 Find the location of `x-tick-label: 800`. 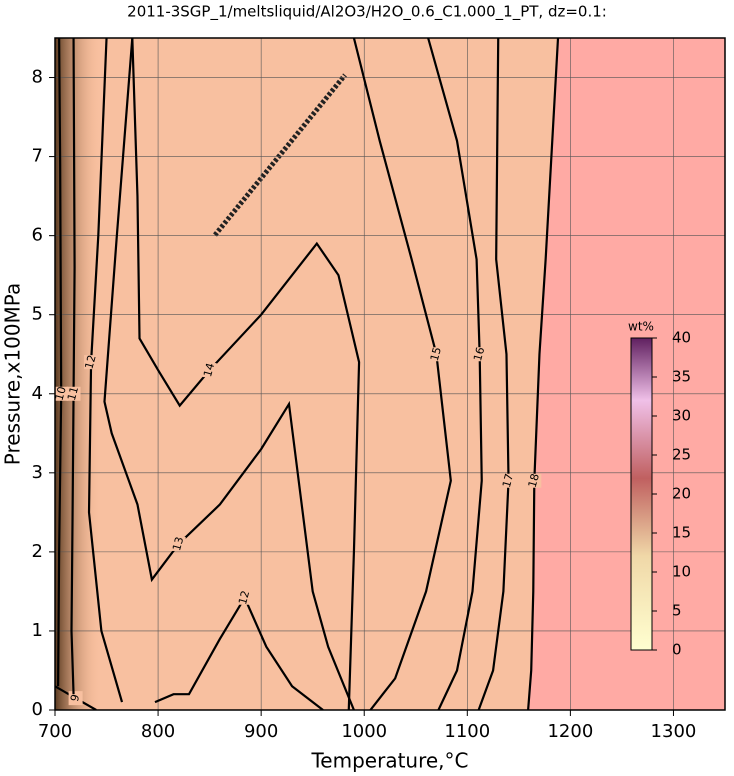

x-tick-label: 800 is located at coordinates (158, 731).